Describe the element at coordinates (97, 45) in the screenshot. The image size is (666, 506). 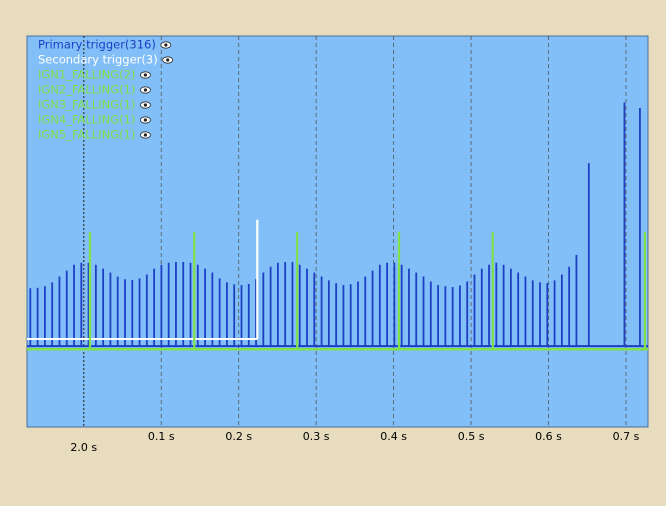
I see `legend-entry: Primary trigger(316)` at that location.